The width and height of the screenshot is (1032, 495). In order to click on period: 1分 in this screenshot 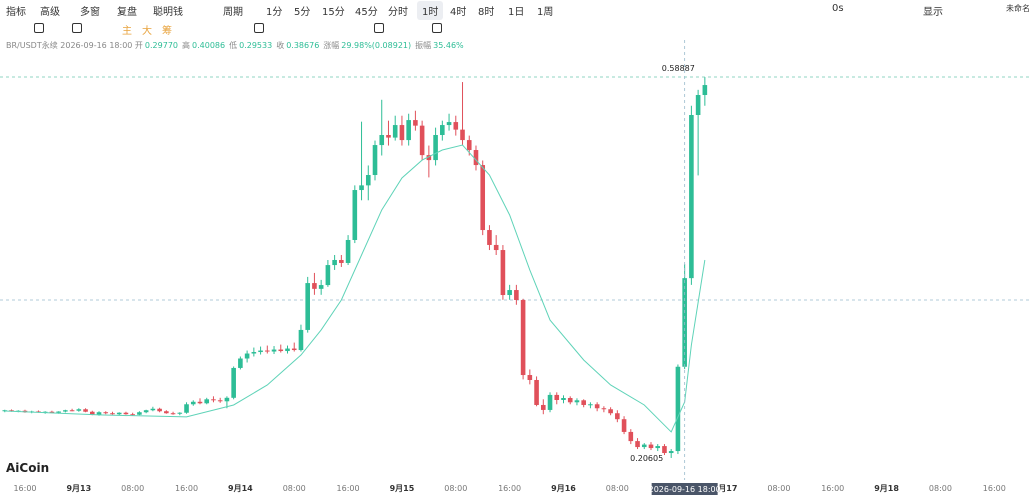, I will do `click(274, 12)`.